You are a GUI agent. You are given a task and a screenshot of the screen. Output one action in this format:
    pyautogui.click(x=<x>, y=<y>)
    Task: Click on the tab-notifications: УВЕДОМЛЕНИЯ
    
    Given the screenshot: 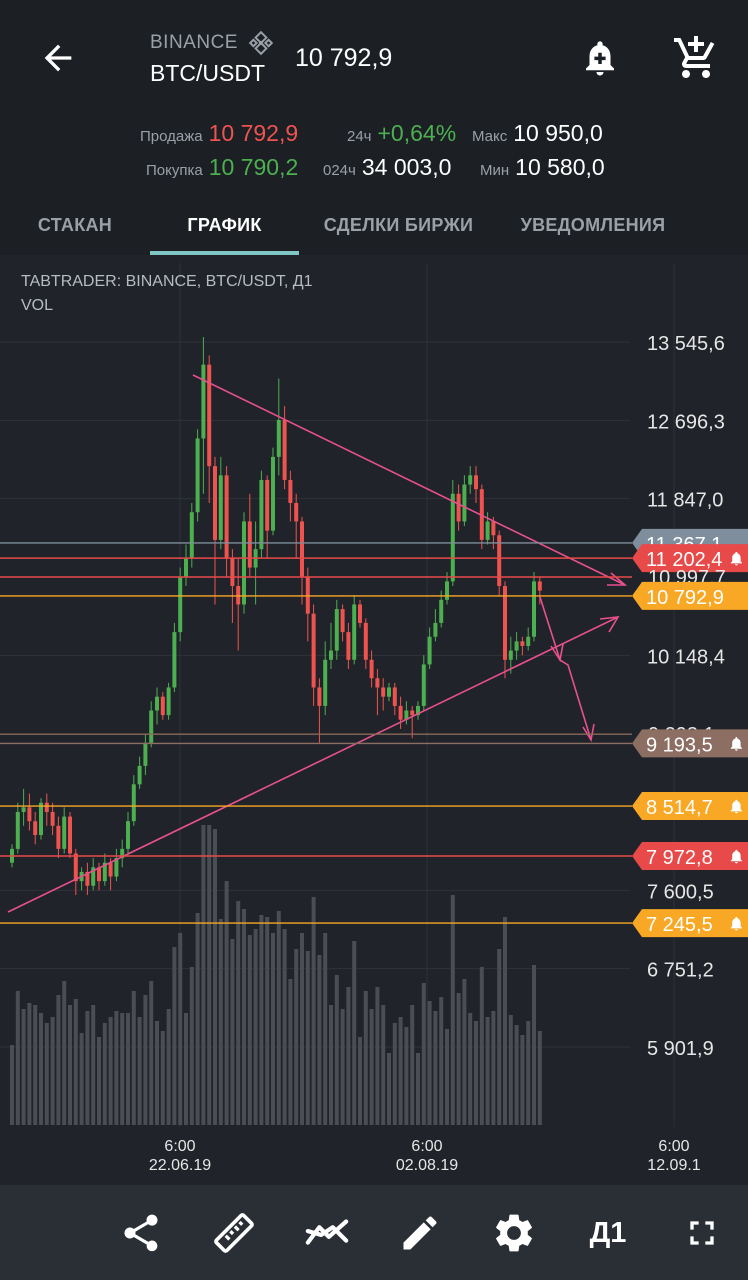 What is the action you would take?
    pyautogui.click(x=593, y=225)
    